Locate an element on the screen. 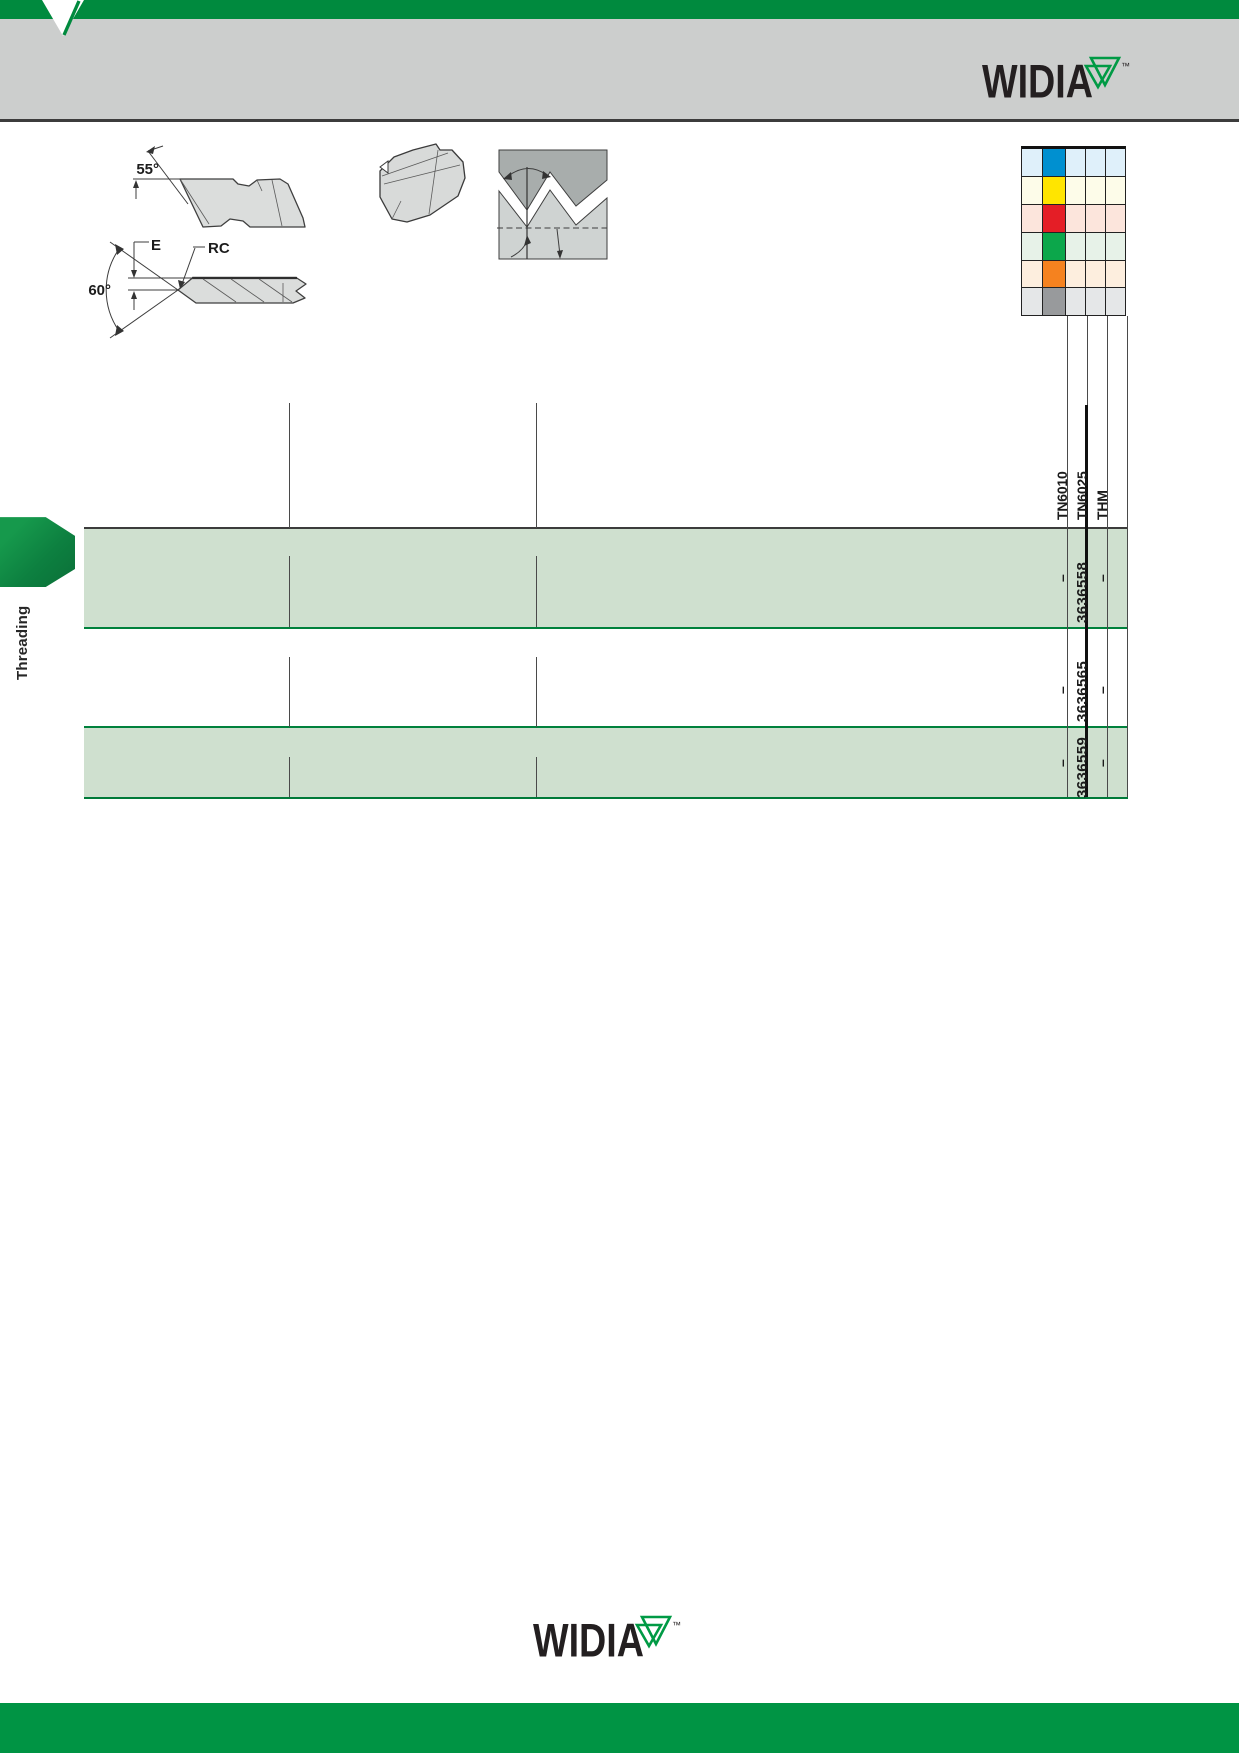 The width and height of the screenshot is (1239, 1753). table-bottom-rule is located at coordinates (606, 797).